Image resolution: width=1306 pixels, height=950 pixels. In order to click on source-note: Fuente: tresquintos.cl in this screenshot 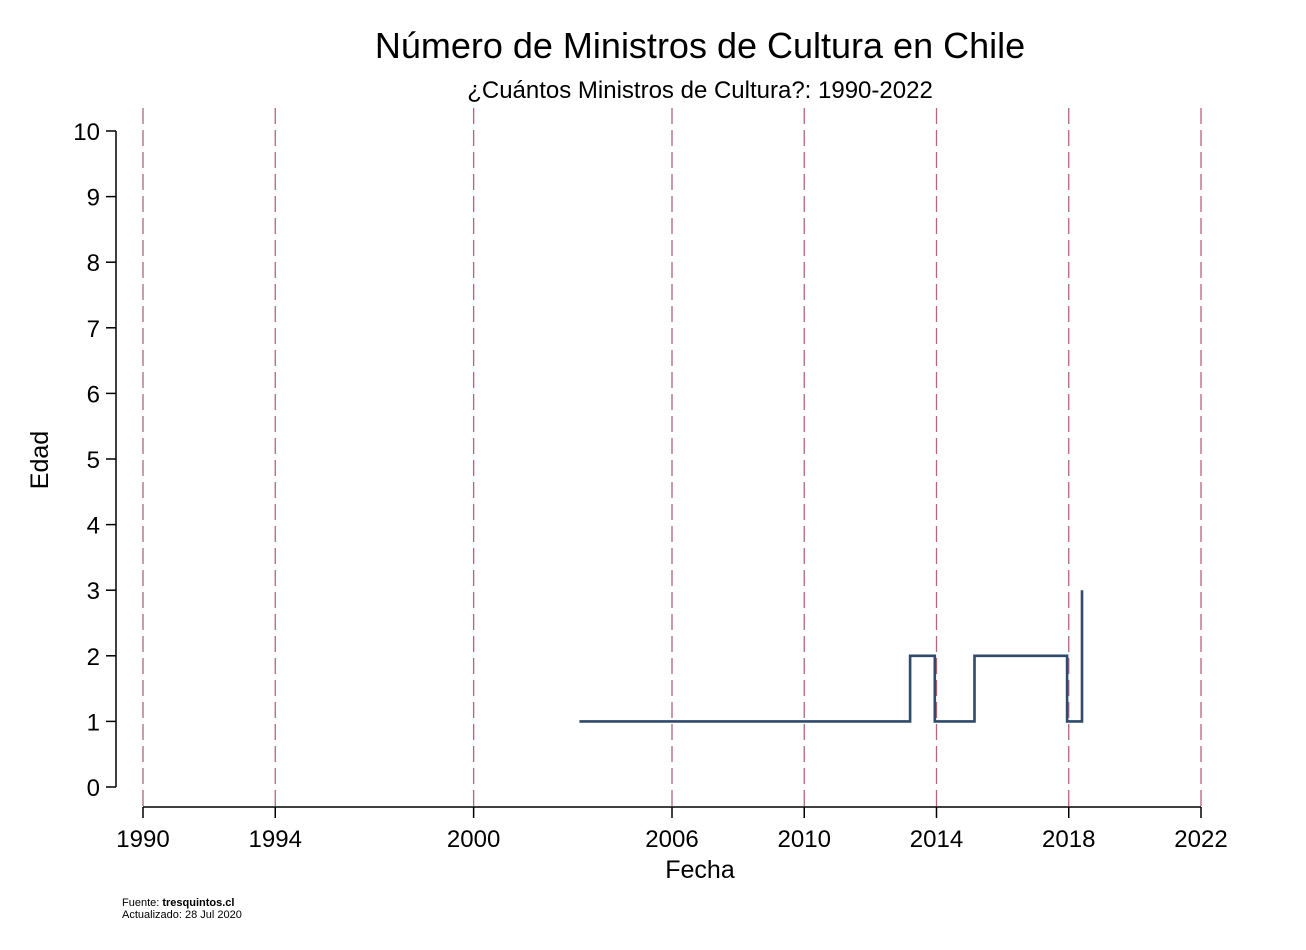, I will do `click(178, 903)`.